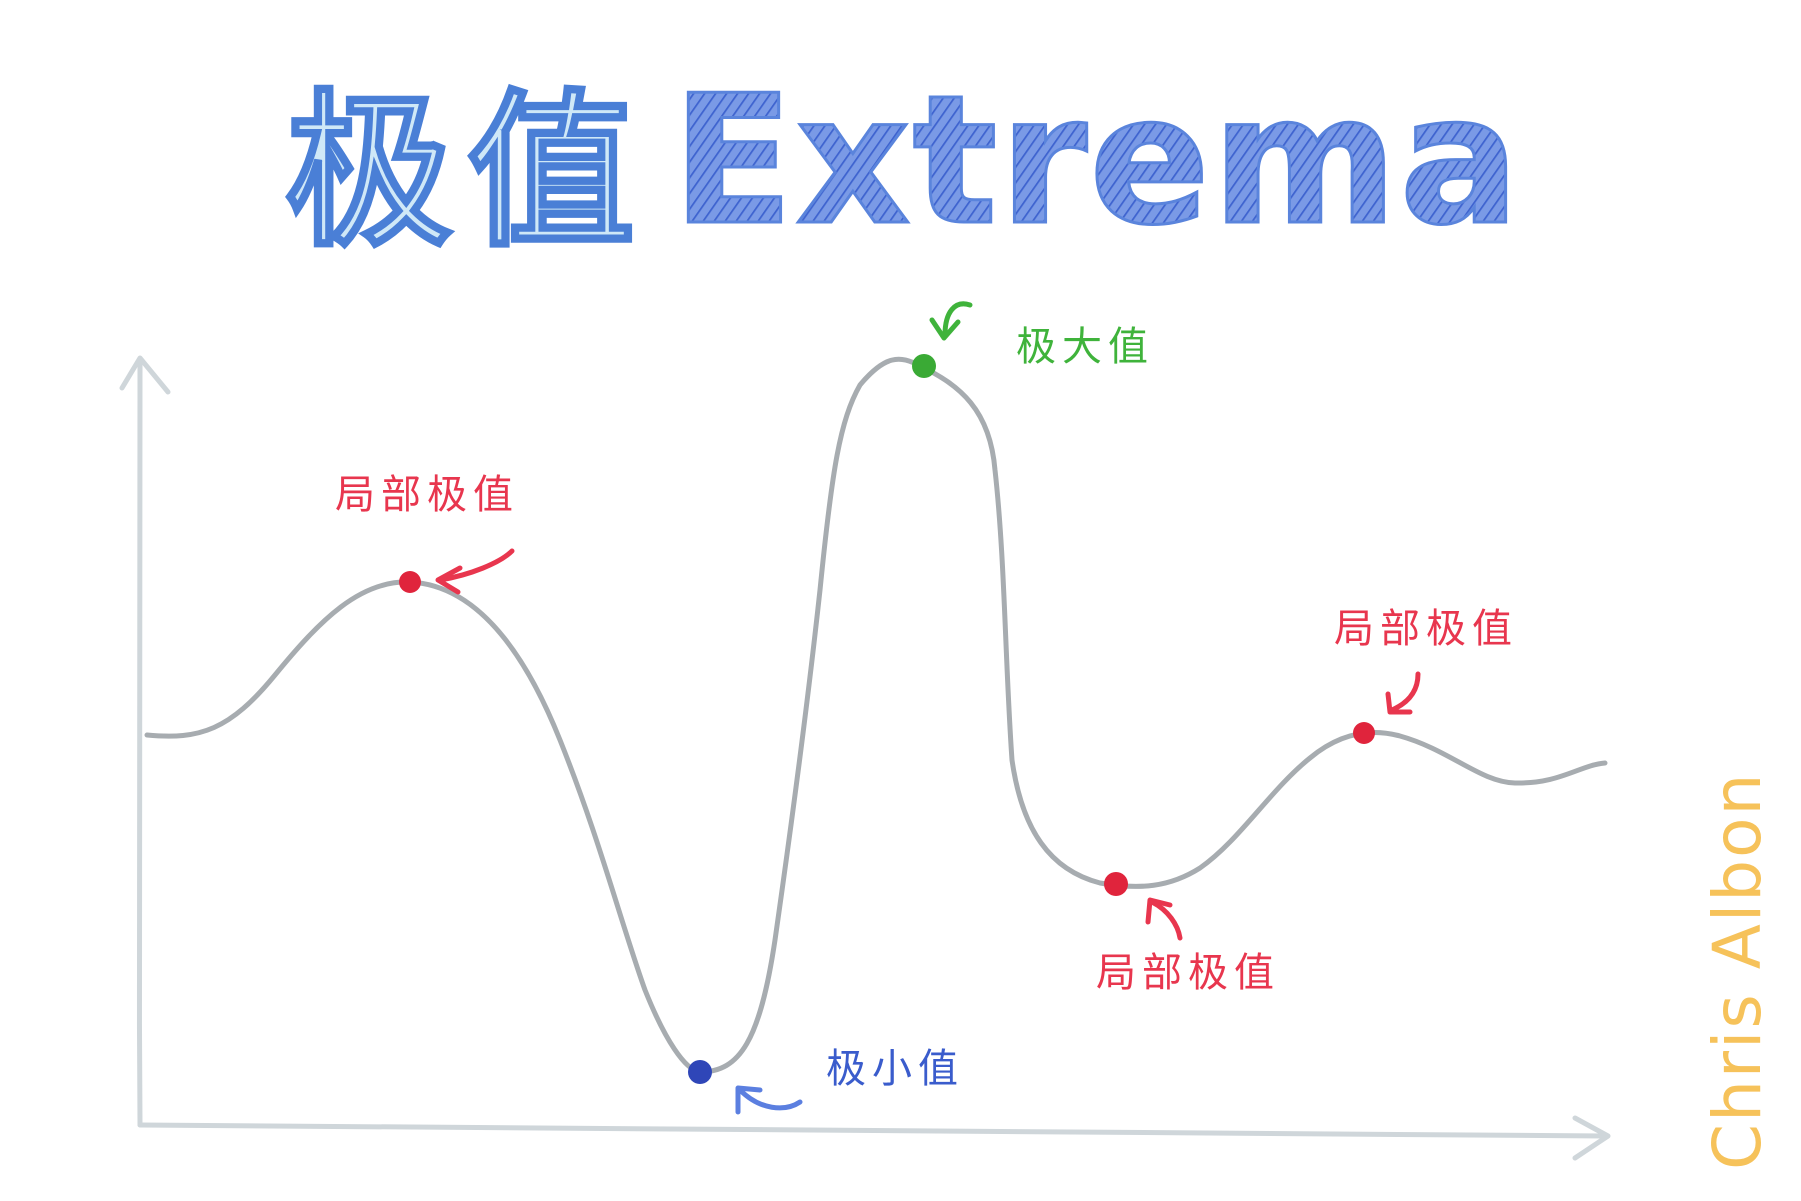 The width and height of the screenshot is (1801, 1201). What do you see at coordinates (449, 580) in the screenshot?
I see `arrowhead-local-max-left-icon` at bounding box center [449, 580].